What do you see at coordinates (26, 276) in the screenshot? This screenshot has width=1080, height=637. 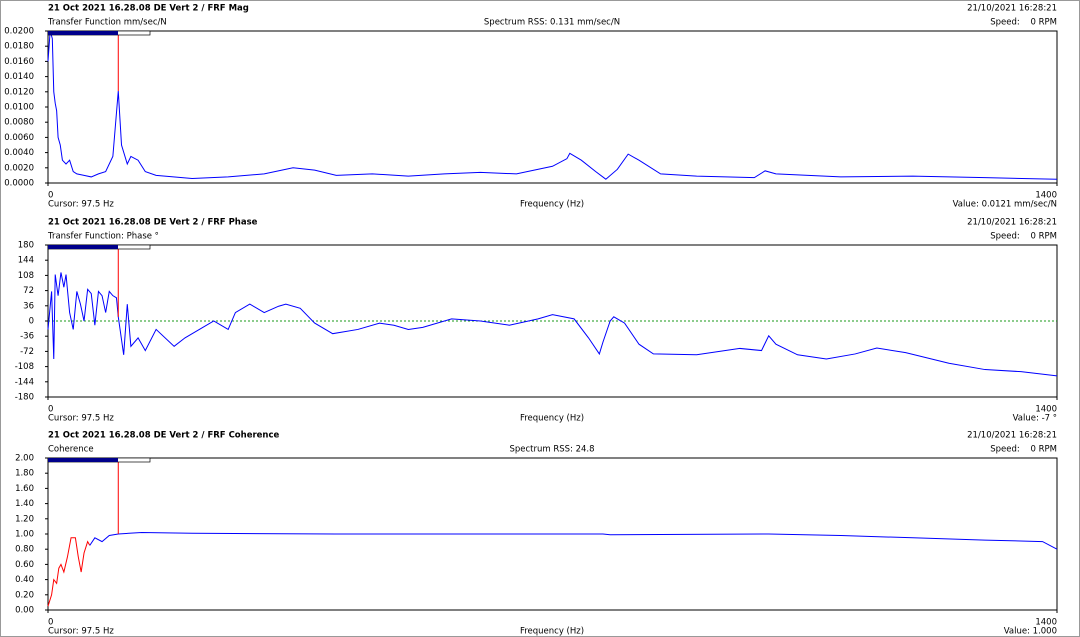 I see `y-tick-label: 108` at bounding box center [26, 276].